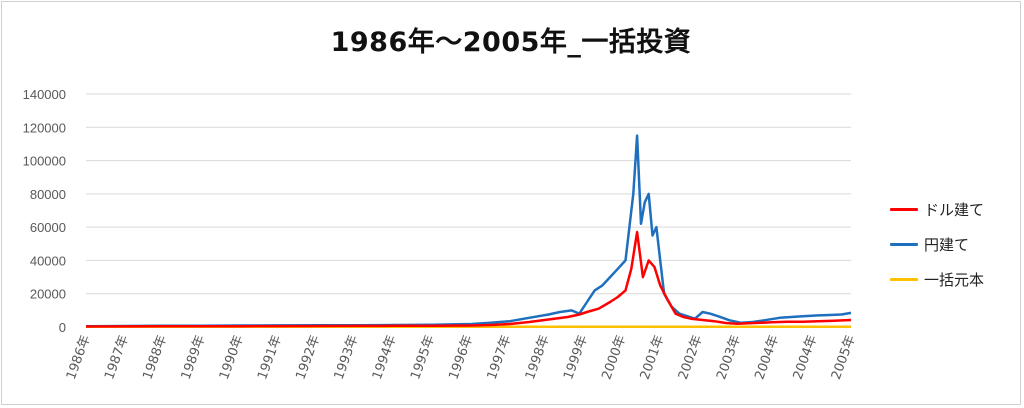 The height and width of the screenshot is (408, 1024). I want to click on legend-item-dollar: ドル建て, so click(955, 209).